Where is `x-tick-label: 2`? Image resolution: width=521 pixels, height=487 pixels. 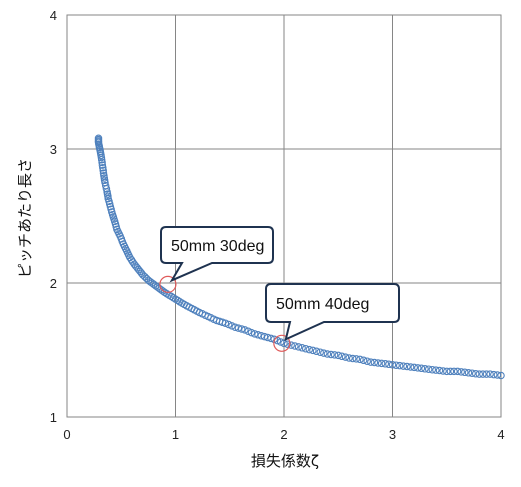
x-tick-label: 2 is located at coordinates (283, 434).